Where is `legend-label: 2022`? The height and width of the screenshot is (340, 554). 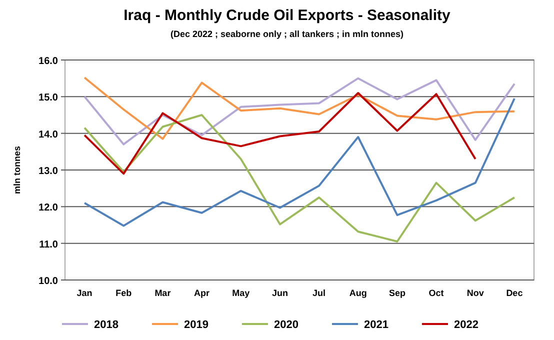 legend-label: 2022 is located at coordinates (466, 325).